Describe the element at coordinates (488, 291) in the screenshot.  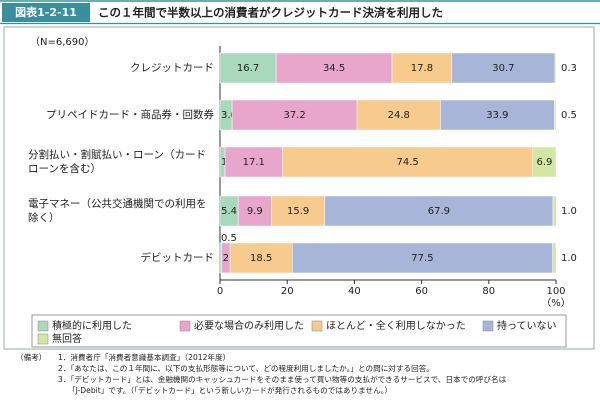
I see `x-tick-label: 80` at that location.